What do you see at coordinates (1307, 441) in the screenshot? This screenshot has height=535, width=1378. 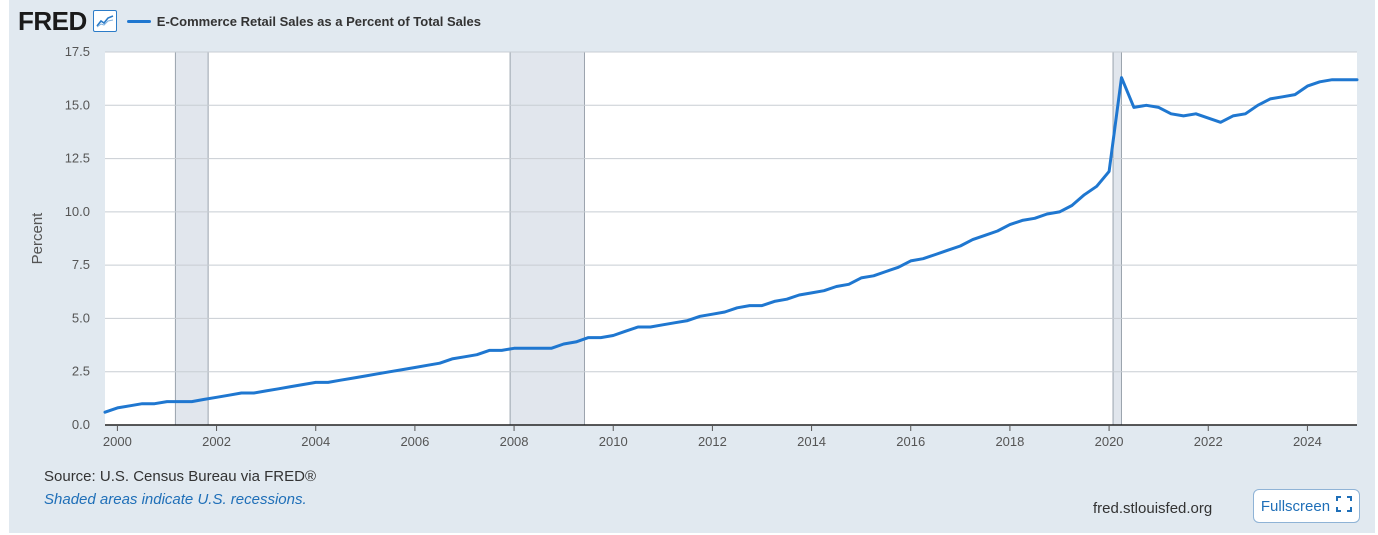 I see `x-tick-label: 2024` at bounding box center [1307, 441].